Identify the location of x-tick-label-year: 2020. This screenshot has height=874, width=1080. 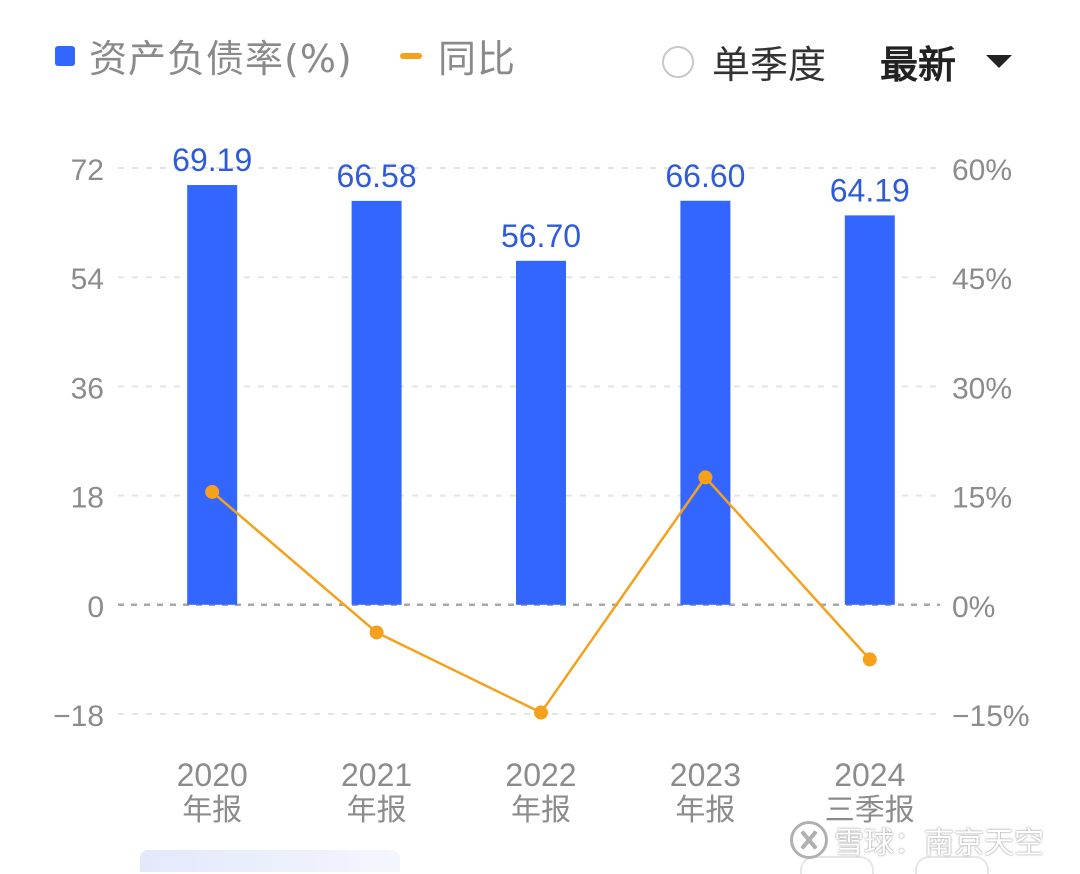
(212, 775).